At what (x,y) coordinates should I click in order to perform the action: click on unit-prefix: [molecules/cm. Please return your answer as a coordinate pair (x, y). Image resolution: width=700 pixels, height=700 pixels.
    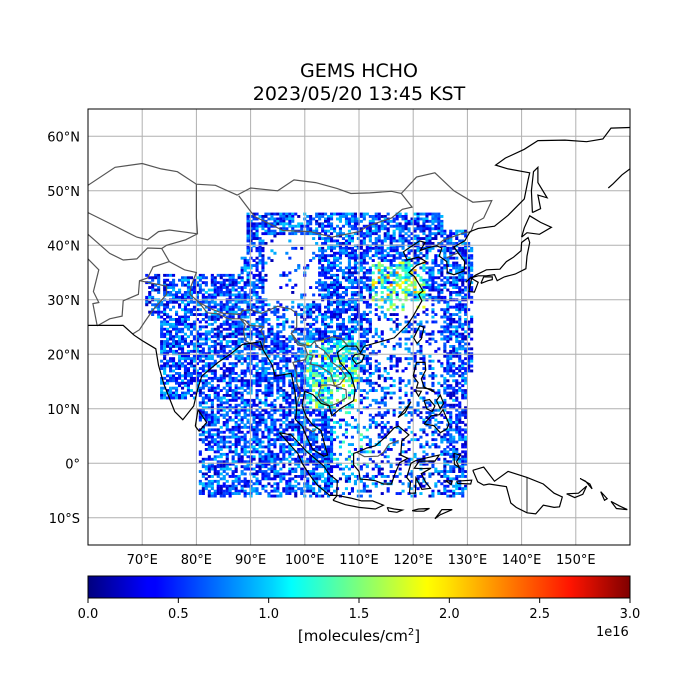
    Looking at the image, I should click on (352, 636).